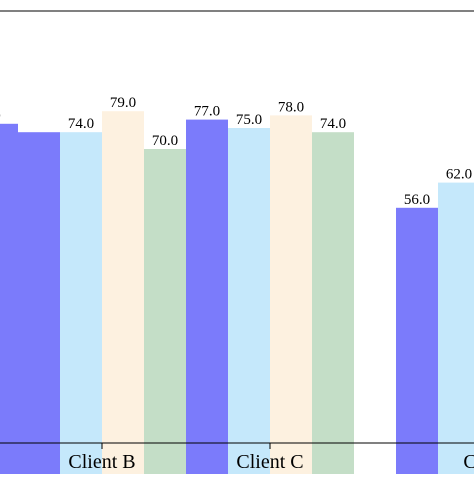 The height and width of the screenshot is (479, 474). Describe the element at coordinates (333, 124) in the screenshot. I see `data-label-3-series-4: 74.0` at that location.